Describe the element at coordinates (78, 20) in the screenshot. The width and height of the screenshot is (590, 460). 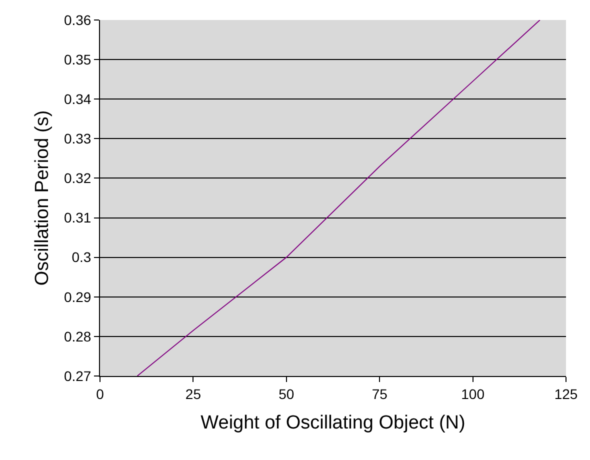
I see `y-tick-label: 0.36` at that location.